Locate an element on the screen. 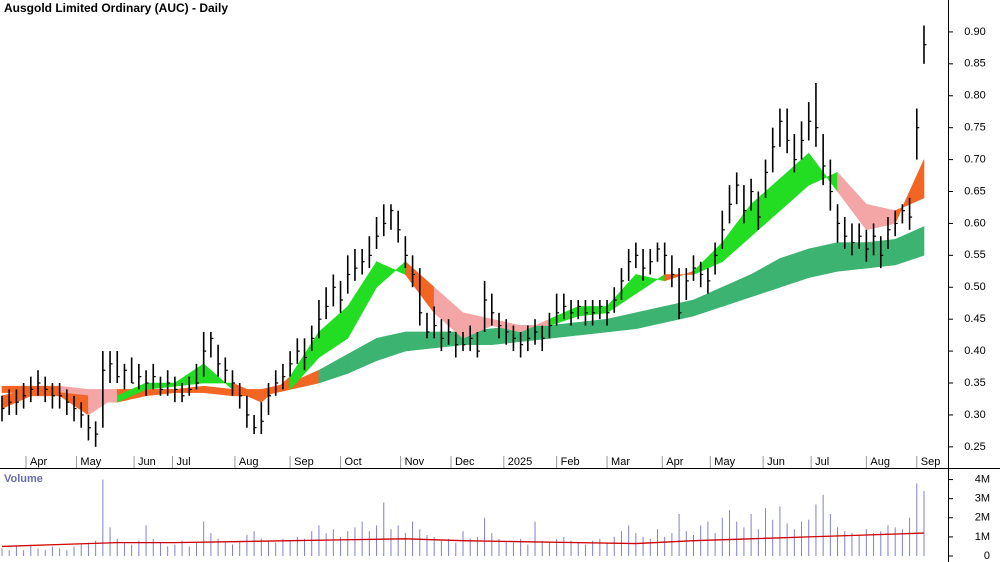 Image resolution: width=1000 pixels, height=562 pixels. y-tick-label: 0 is located at coordinates (987, 556).